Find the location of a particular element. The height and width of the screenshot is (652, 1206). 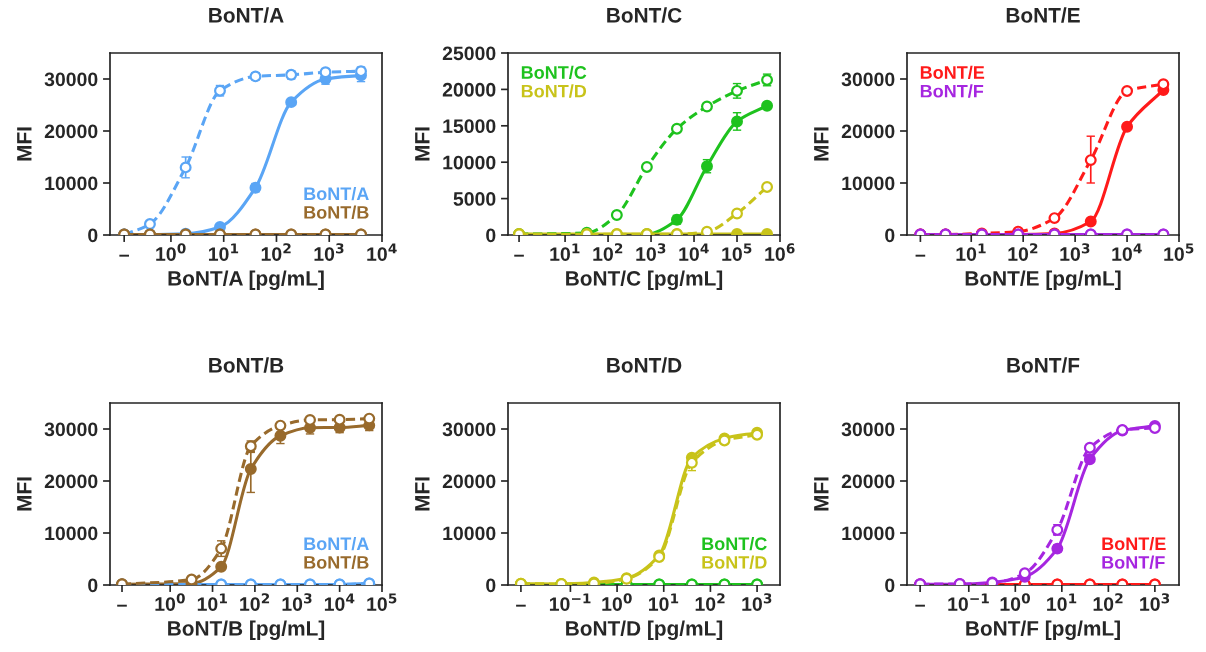

text: BoNT/C is located at coordinates (554, 72).